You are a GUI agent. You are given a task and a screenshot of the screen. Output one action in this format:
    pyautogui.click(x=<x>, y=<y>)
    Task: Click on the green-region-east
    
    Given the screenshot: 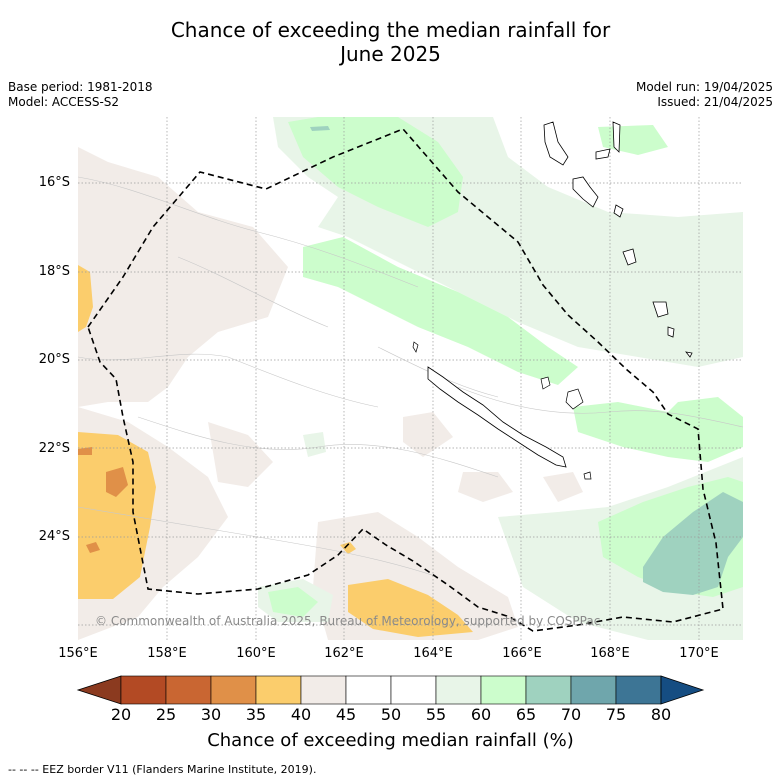 What is the action you would take?
    pyautogui.click(x=658, y=429)
    